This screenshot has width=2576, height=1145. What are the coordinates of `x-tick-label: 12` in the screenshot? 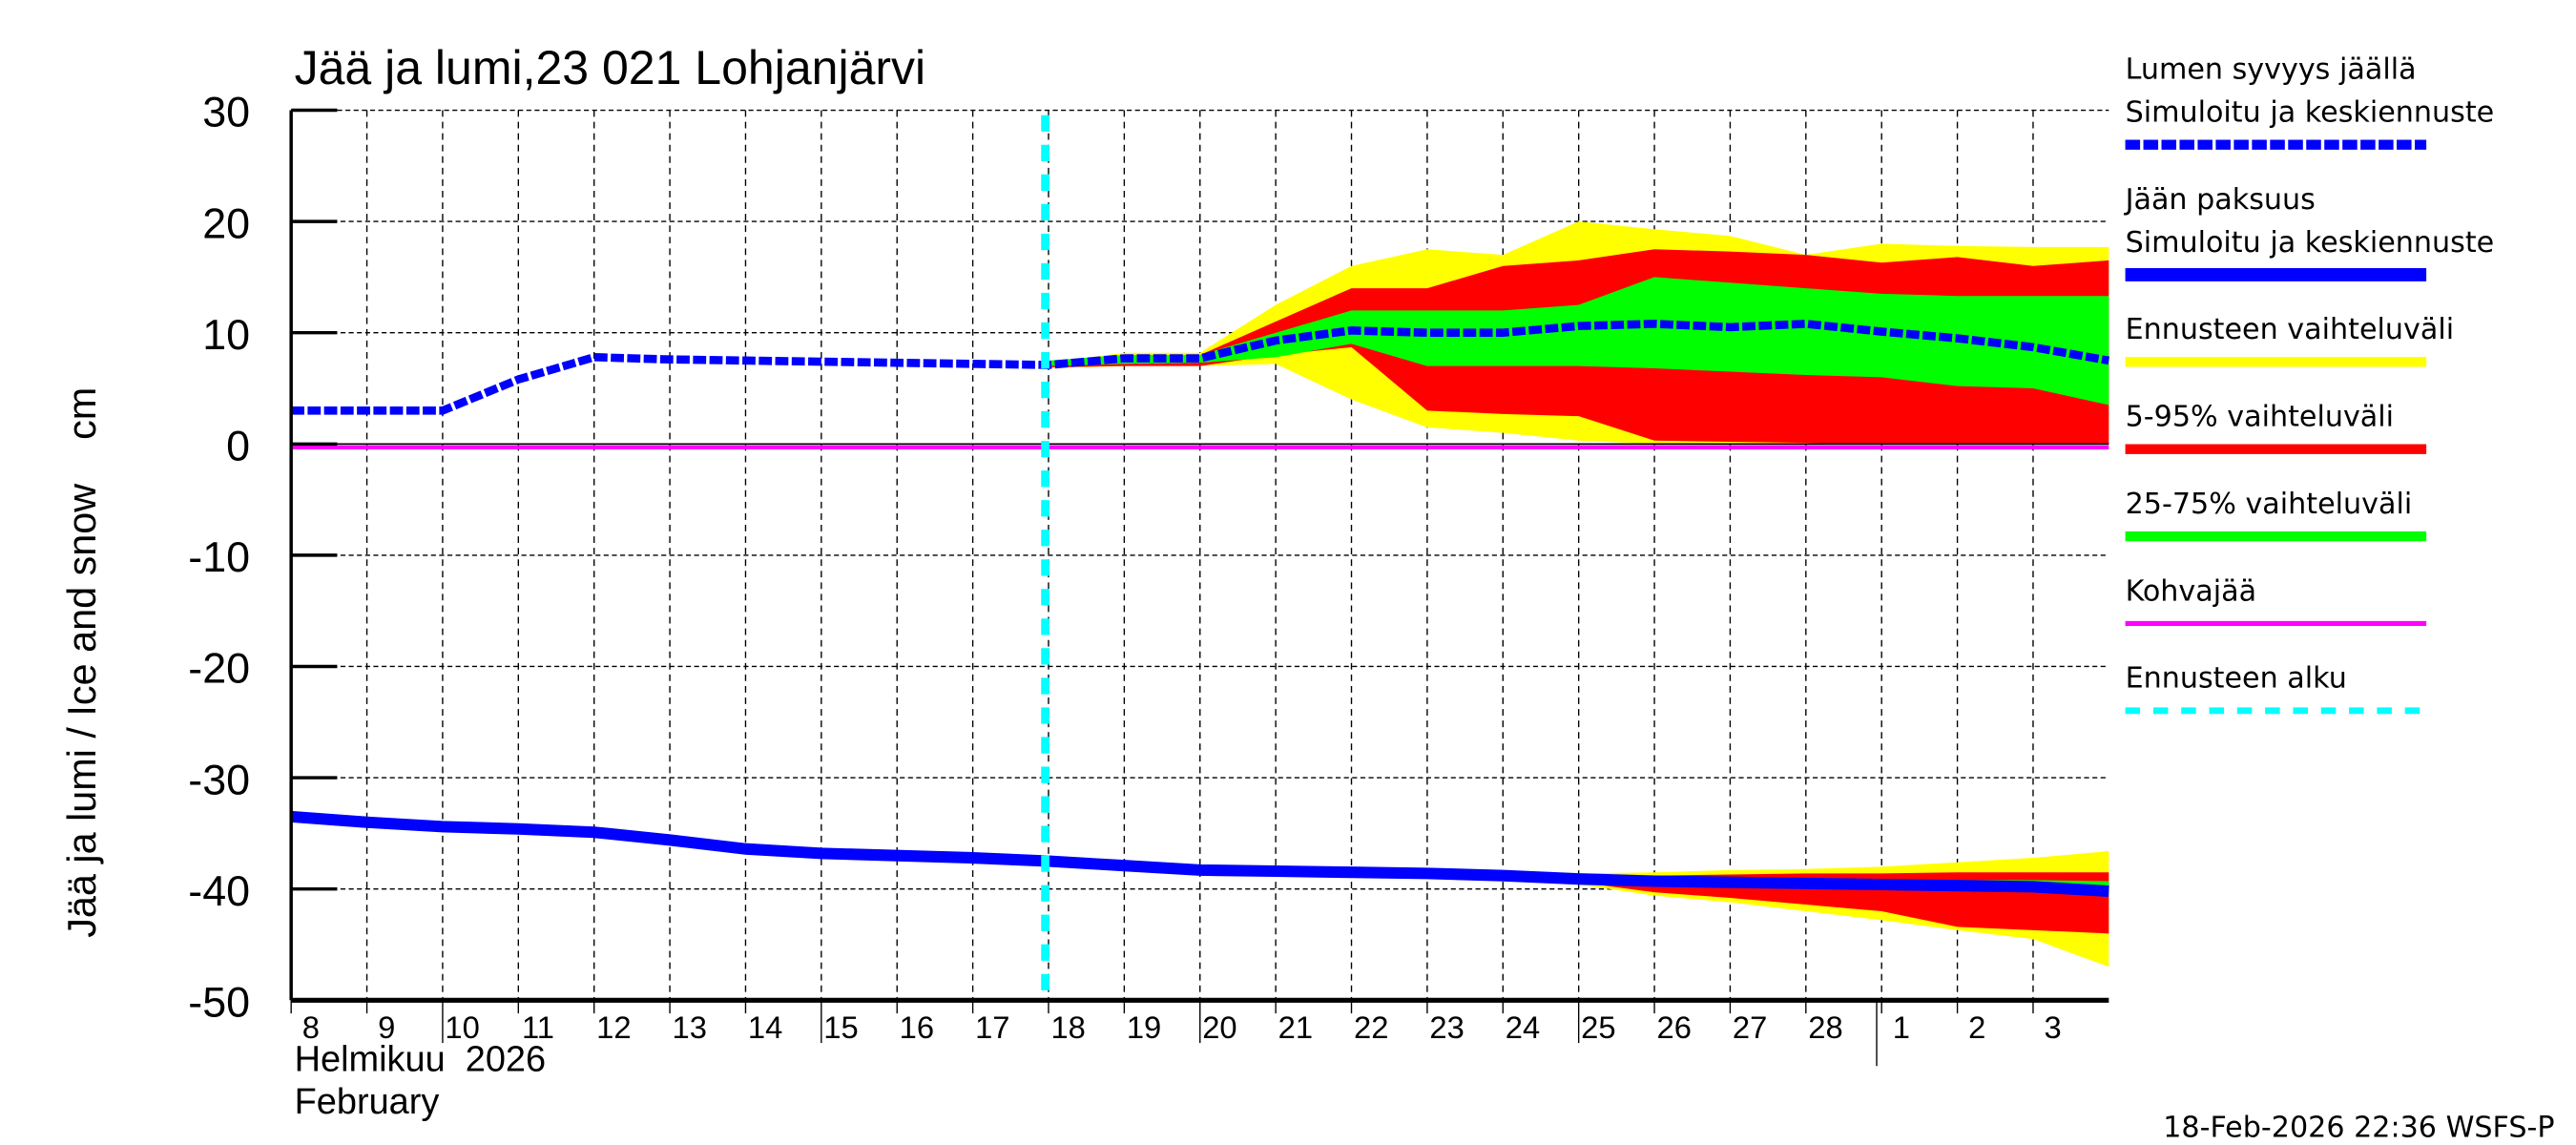 It's located at (613, 1027).